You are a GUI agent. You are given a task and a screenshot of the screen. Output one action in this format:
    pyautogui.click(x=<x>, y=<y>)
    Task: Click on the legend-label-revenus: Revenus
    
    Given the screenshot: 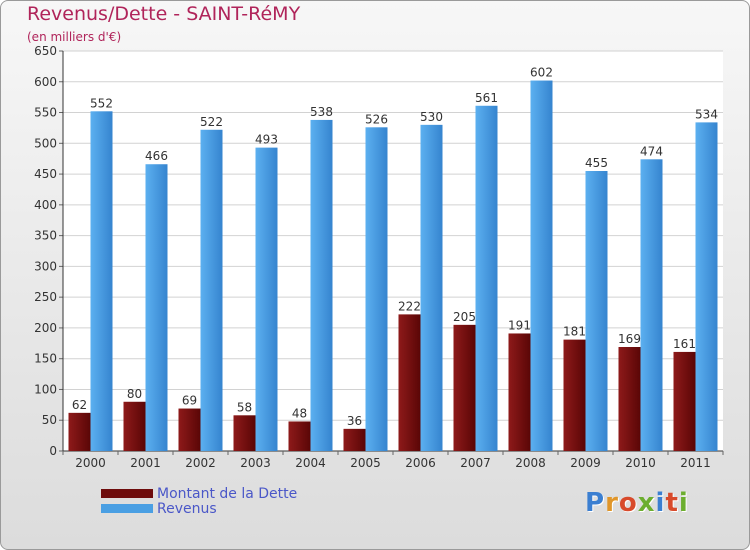 What is the action you would take?
    pyautogui.click(x=187, y=509)
    